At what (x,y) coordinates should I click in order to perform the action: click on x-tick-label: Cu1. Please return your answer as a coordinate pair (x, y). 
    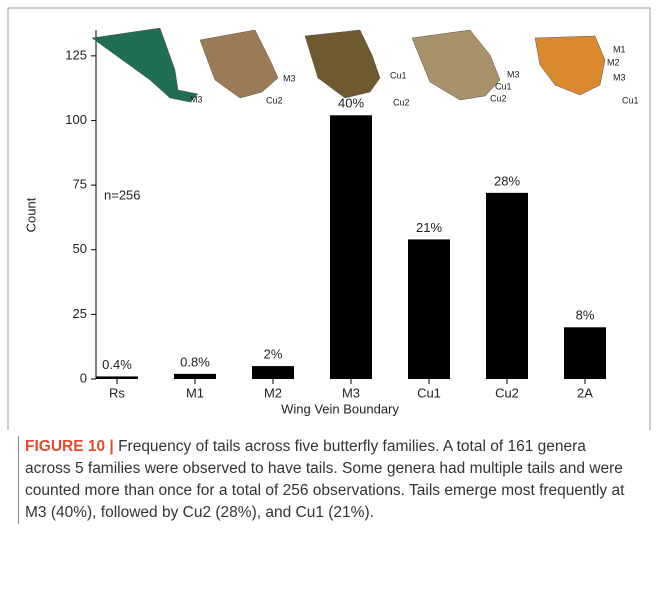
    Looking at the image, I should click on (429, 392).